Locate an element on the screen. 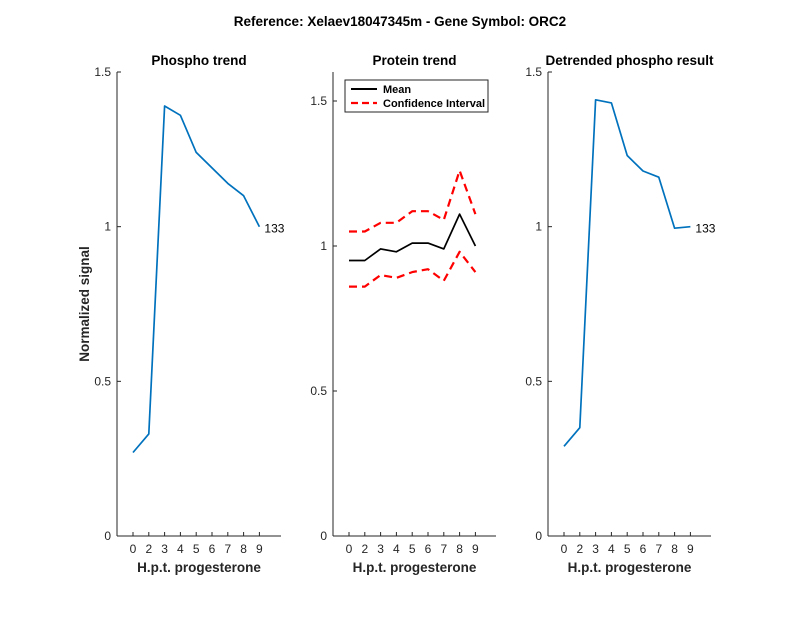 The image size is (800, 618). legend-box is located at coordinates (416, 96).